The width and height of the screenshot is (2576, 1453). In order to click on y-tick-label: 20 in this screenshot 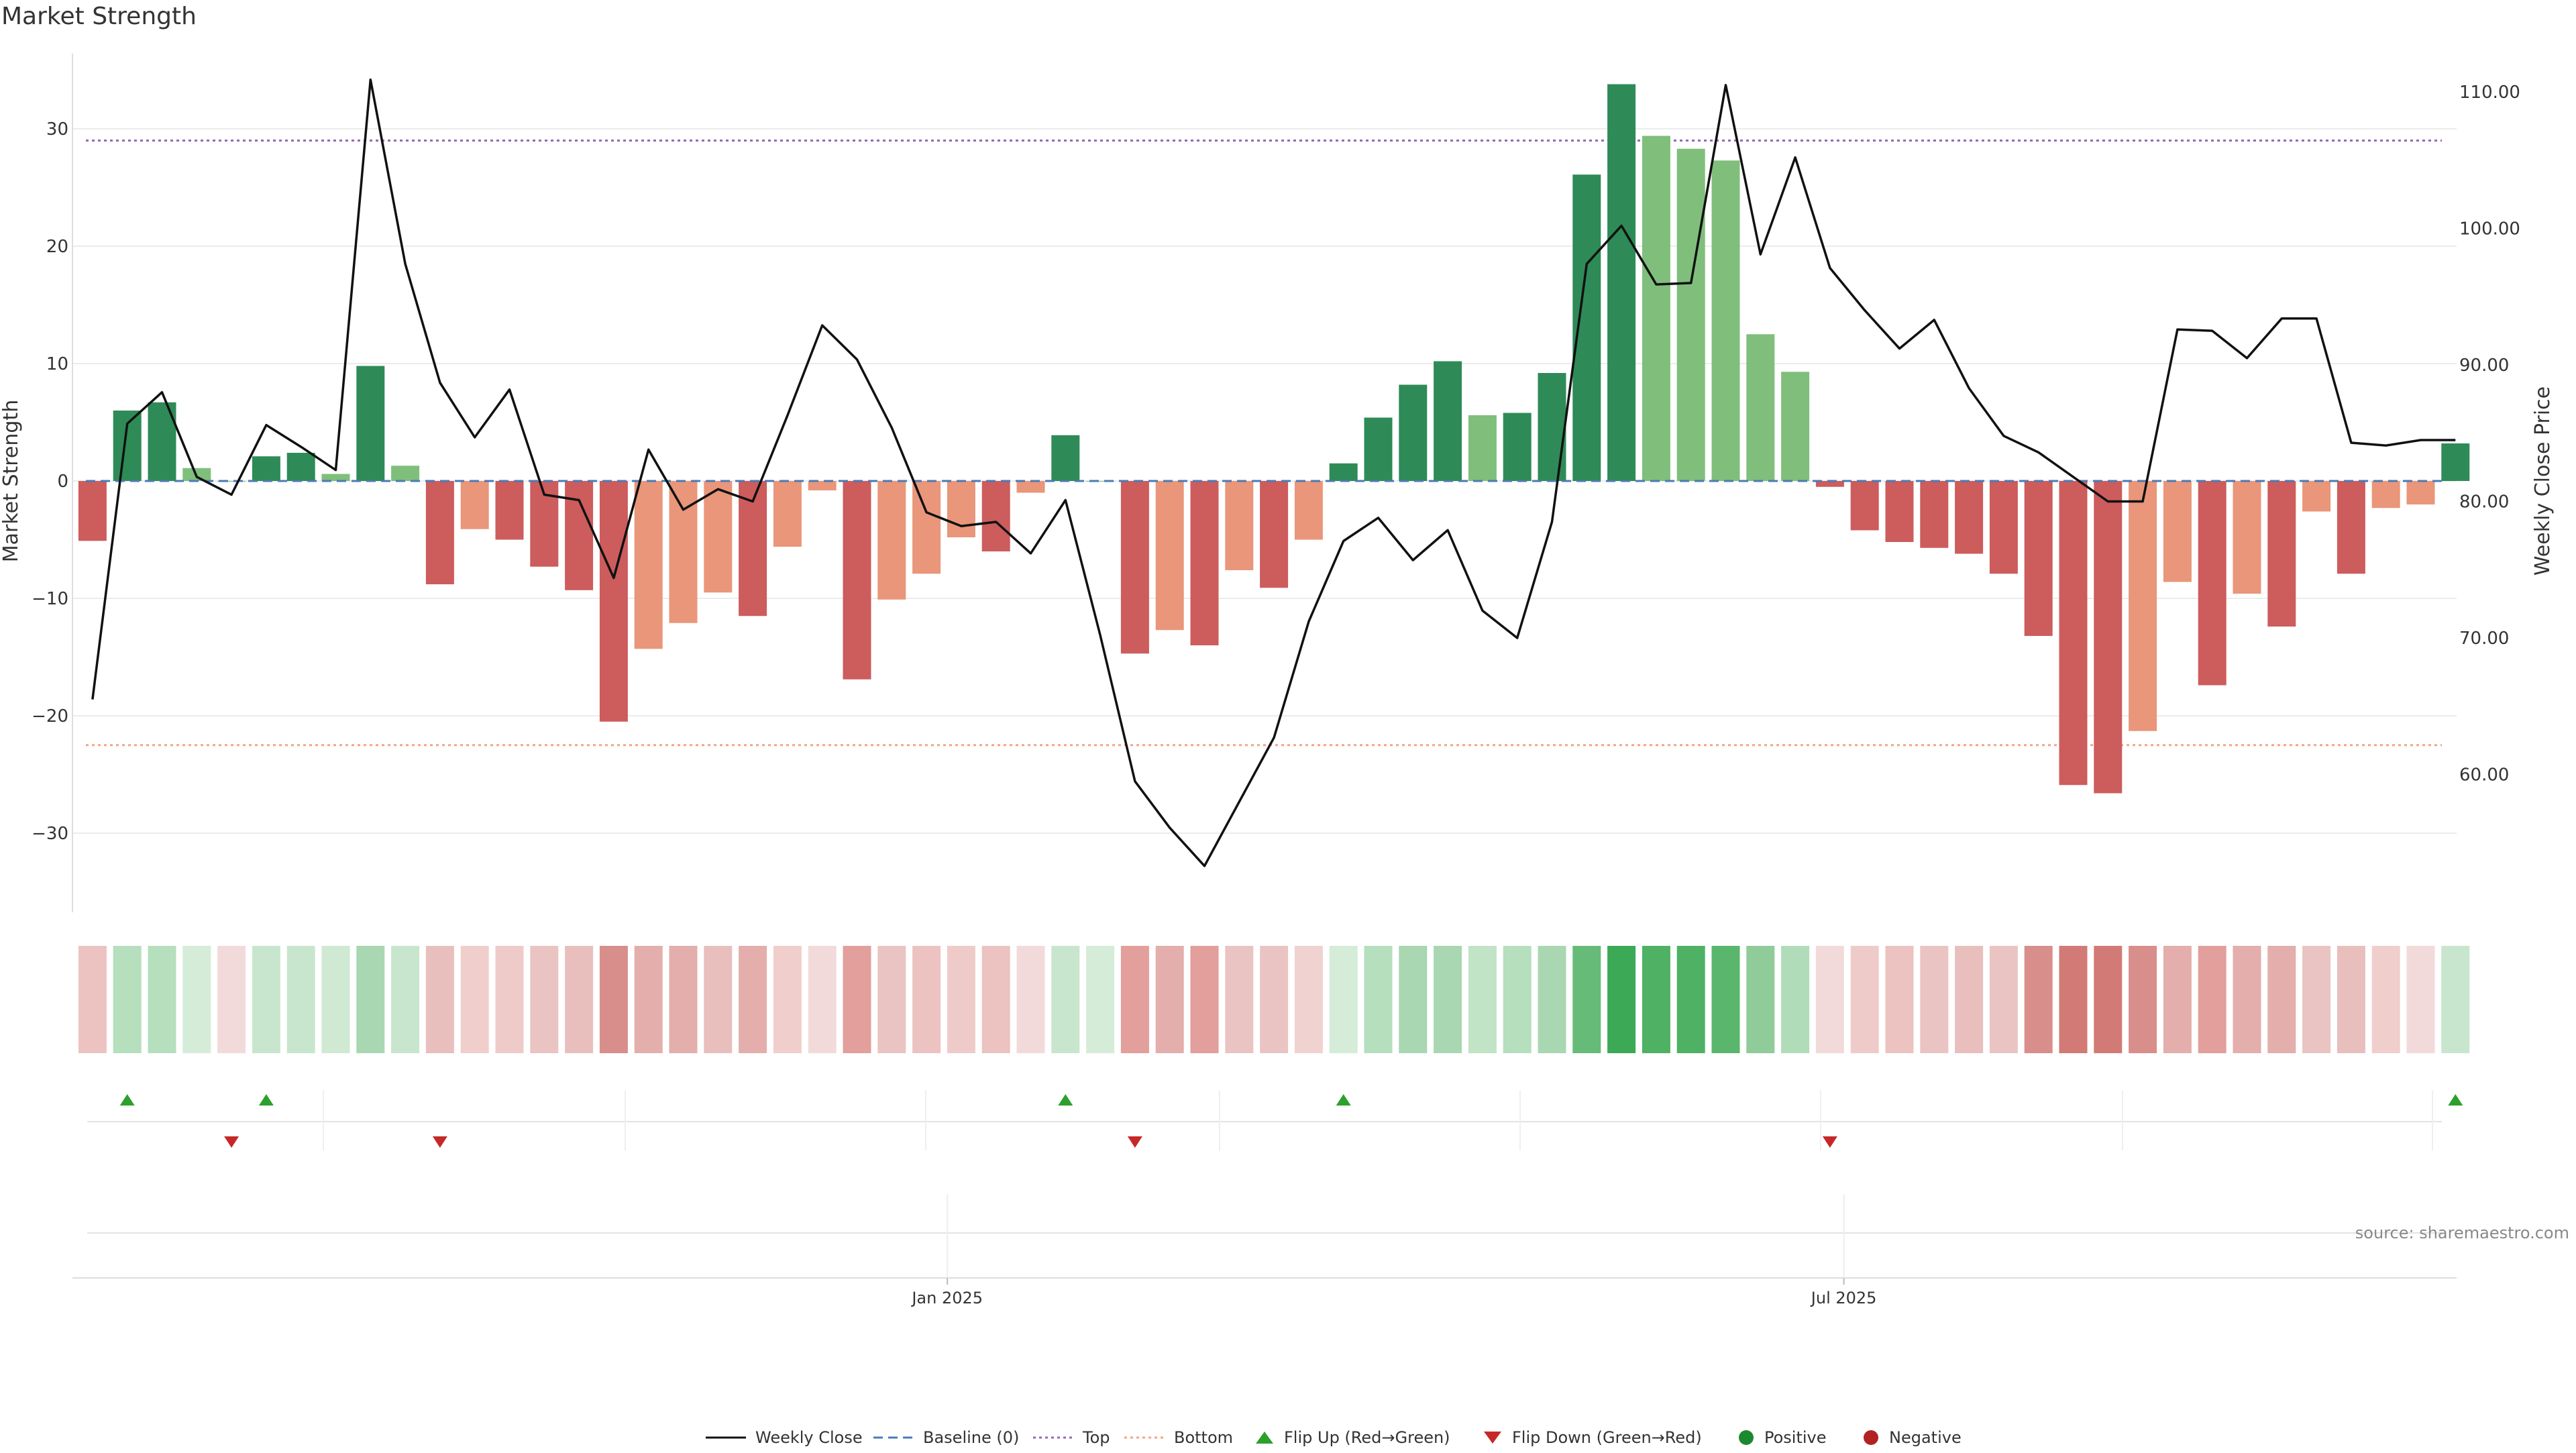, I will do `click(57, 247)`.